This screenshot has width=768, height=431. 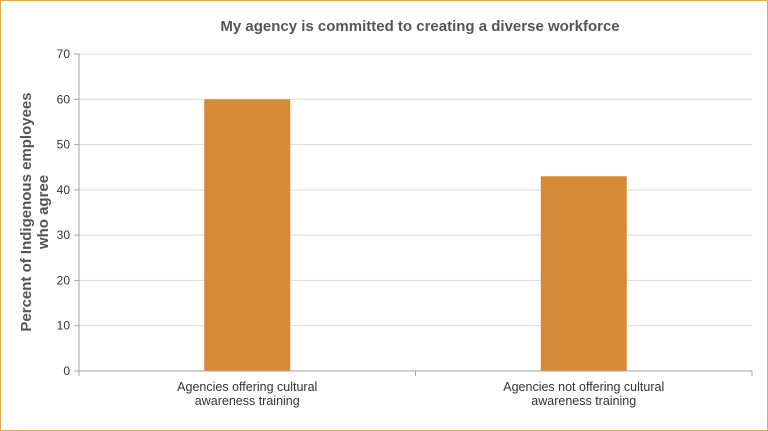 I want to click on y-tick-label: 60, so click(x=64, y=99).